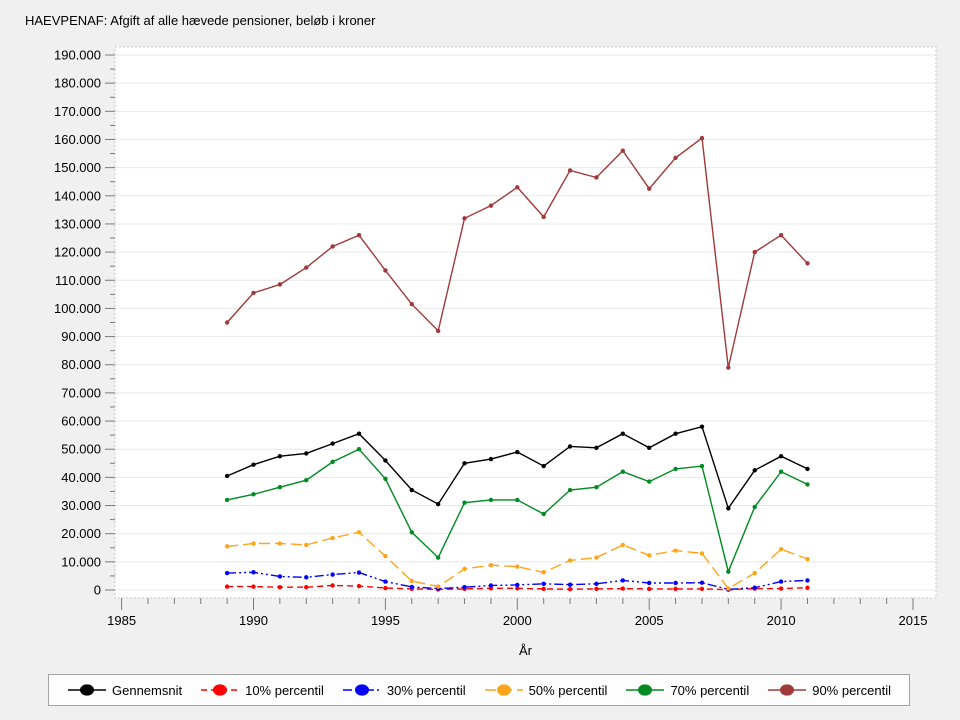 Image resolution: width=960 pixels, height=720 pixels. What do you see at coordinates (517, 560) in the screenshot?
I see `series-50-percentil` at bounding box center [517, 560].